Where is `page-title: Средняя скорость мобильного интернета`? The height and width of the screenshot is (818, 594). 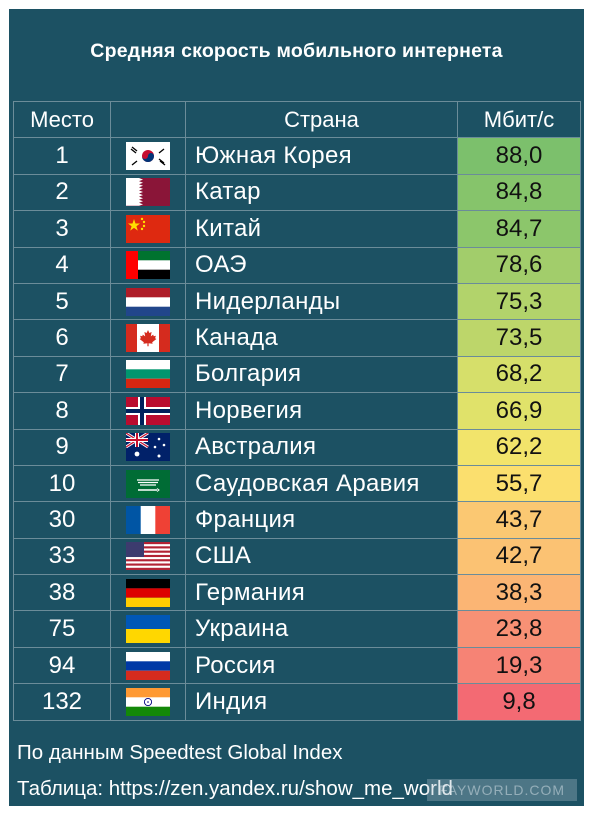
page-title: Средняя скорость мобильного интернета is located at coordinates (296, 50).